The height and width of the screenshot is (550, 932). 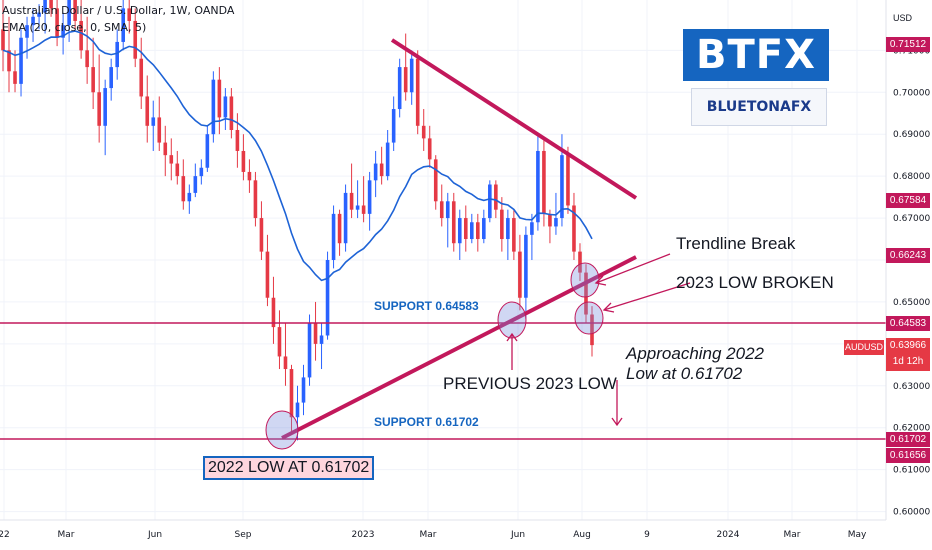 What do you see at coordinates (908, 44) in the screenshot?
I see `price-label-071512: 0.71512` at bounding box center [908, 44].